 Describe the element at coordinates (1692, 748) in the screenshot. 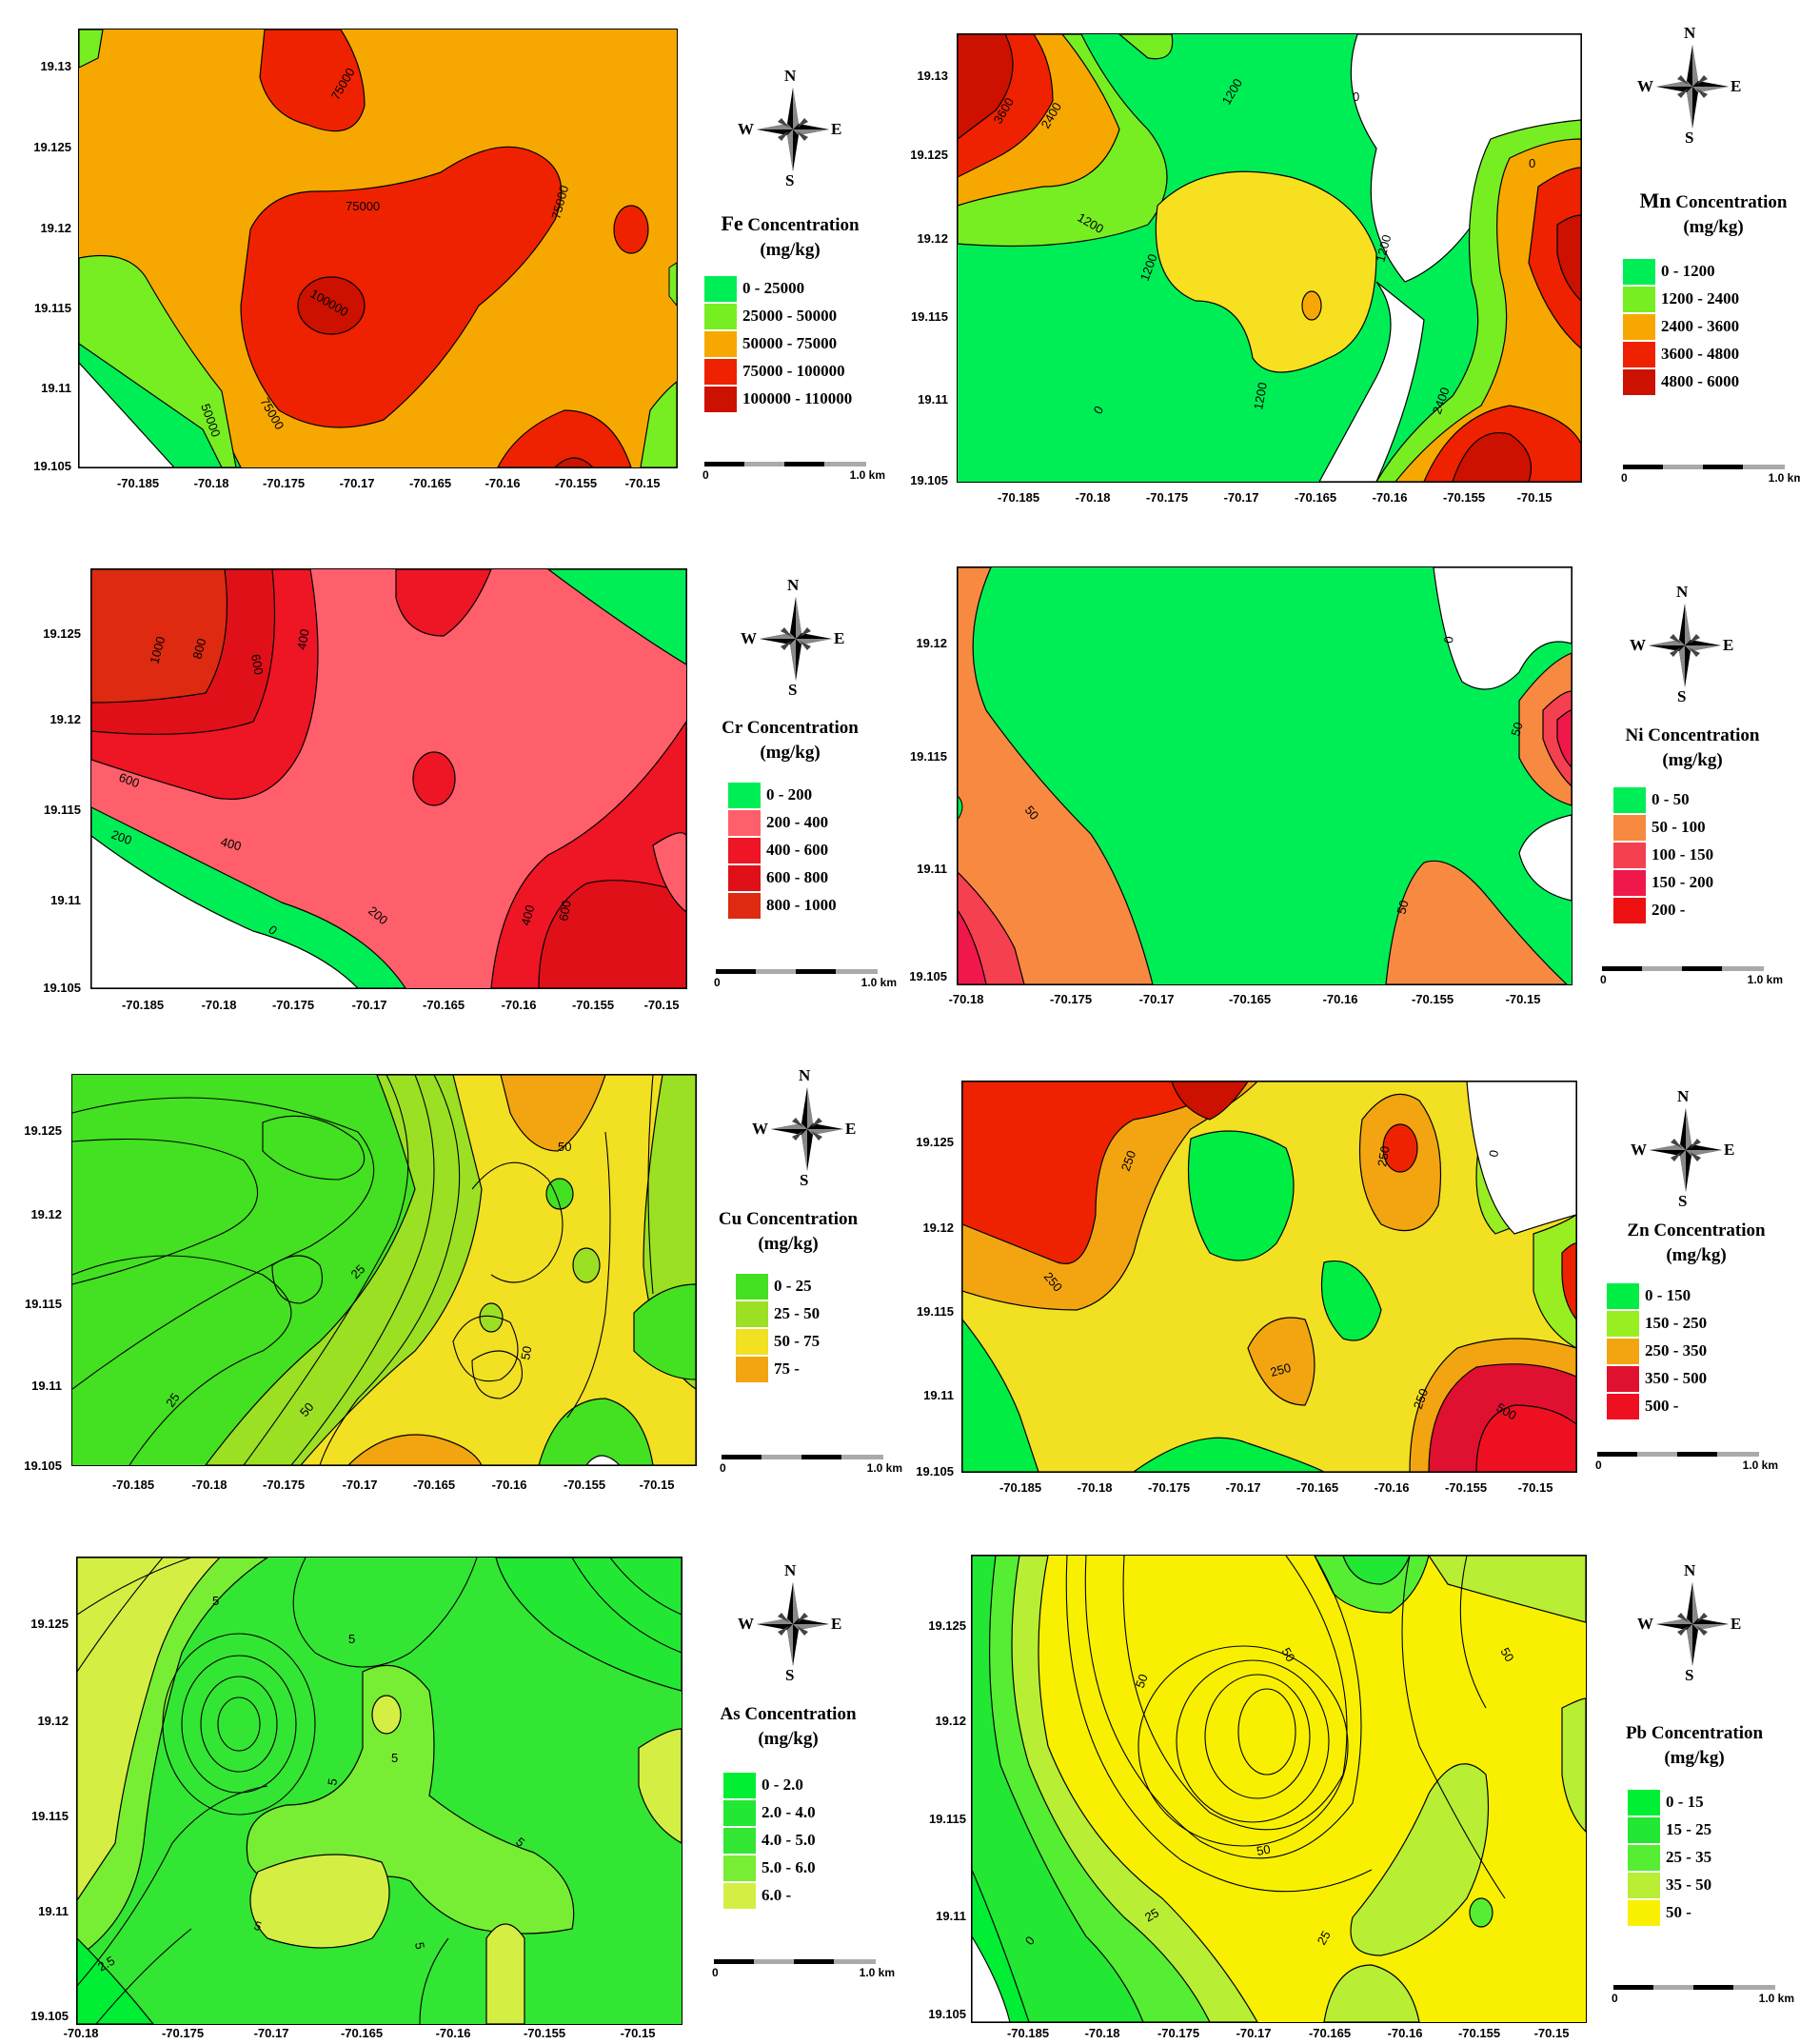

I see `legend-title: Ni Concentration (mg/kg)` at that location.